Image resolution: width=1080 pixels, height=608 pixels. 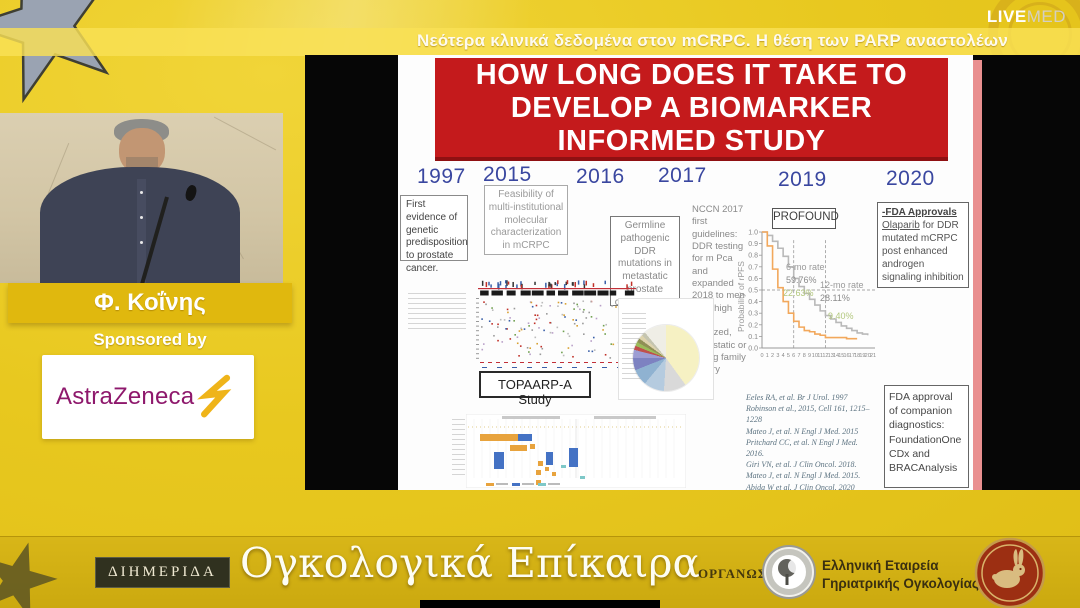 I want to click on km-x-tick-label: 18, so click(x=857, y=356).